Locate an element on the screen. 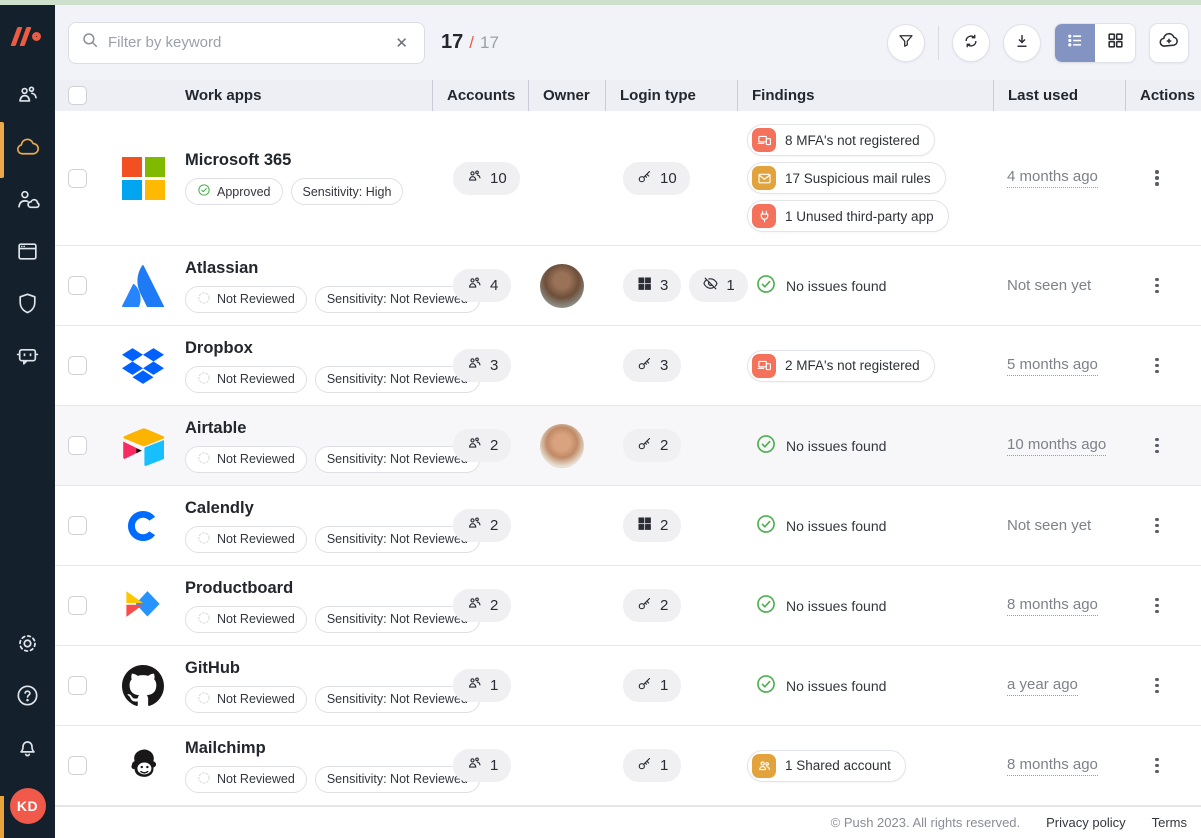 The image size is (1201, 838). list-view-icon is located at coordinates (1075, 43).